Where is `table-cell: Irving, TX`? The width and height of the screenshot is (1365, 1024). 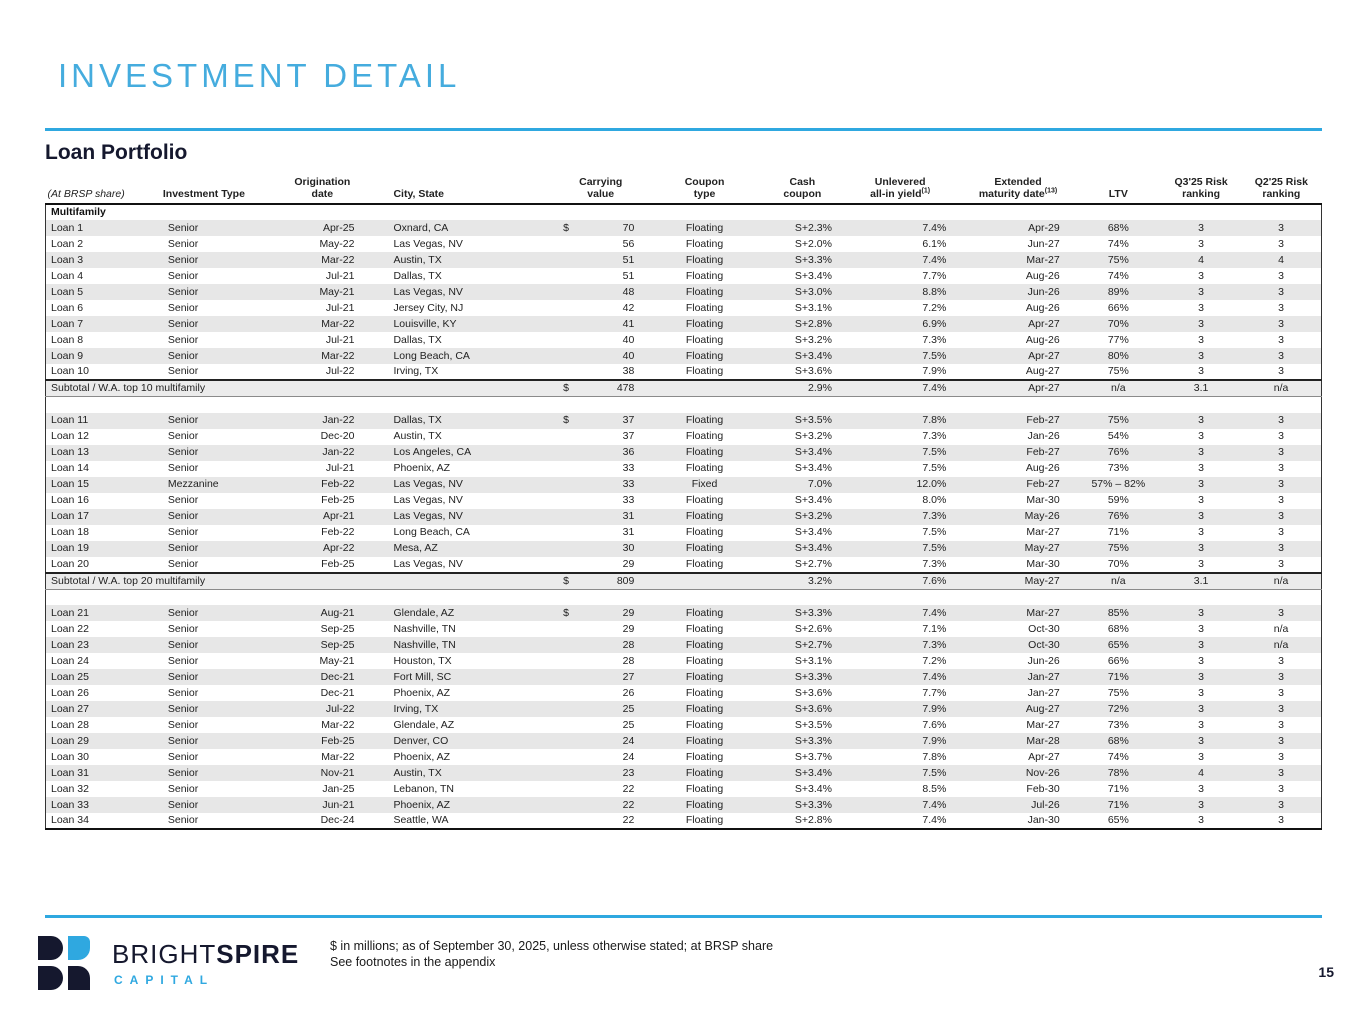
table-cell: Irving, TX is located at coordinates (457, 709).